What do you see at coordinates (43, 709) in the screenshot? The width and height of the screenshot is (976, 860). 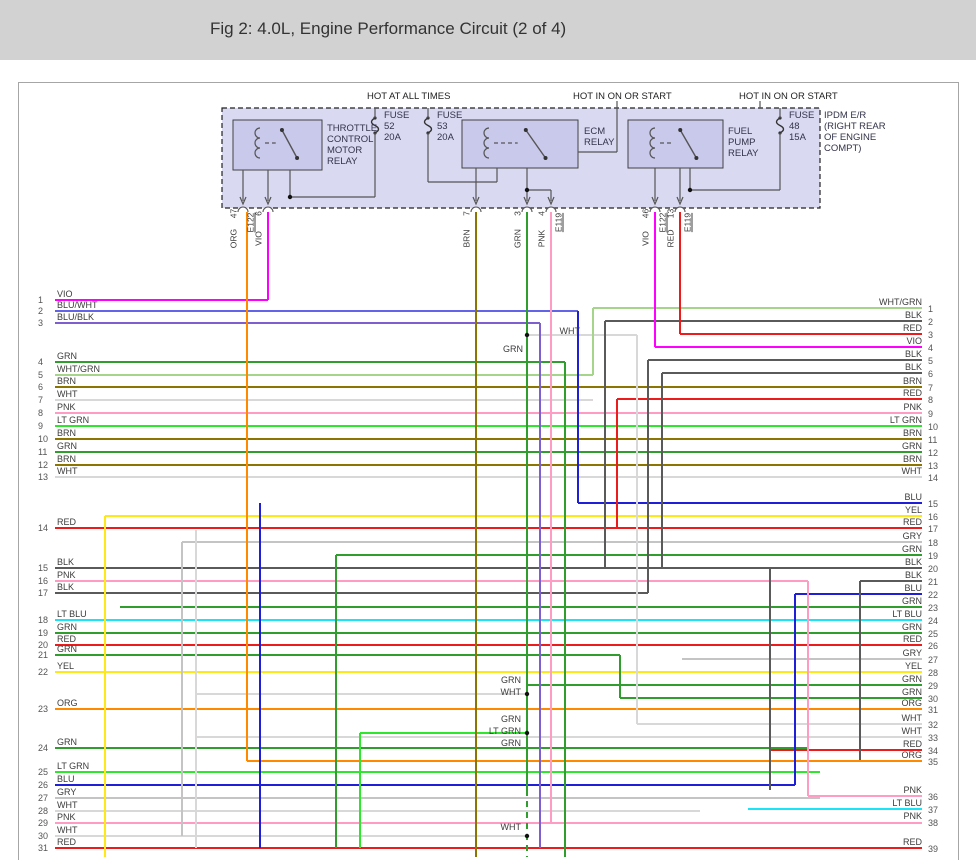 I see `row-number-left: 23` at bounding box center [43, 709].